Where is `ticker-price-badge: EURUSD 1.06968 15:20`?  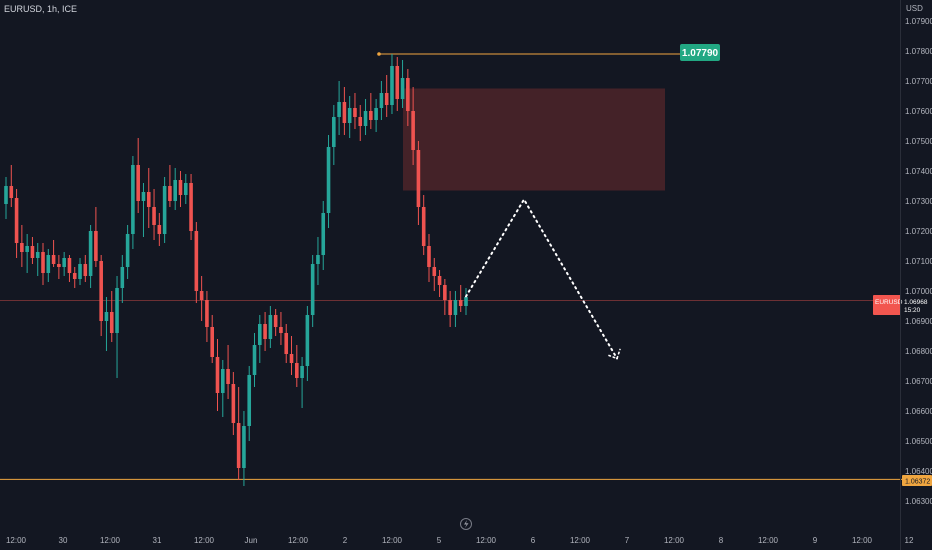
ticker-price-badge: EURUSD 1.06968 15:20 is located at coordinates (900, 305).